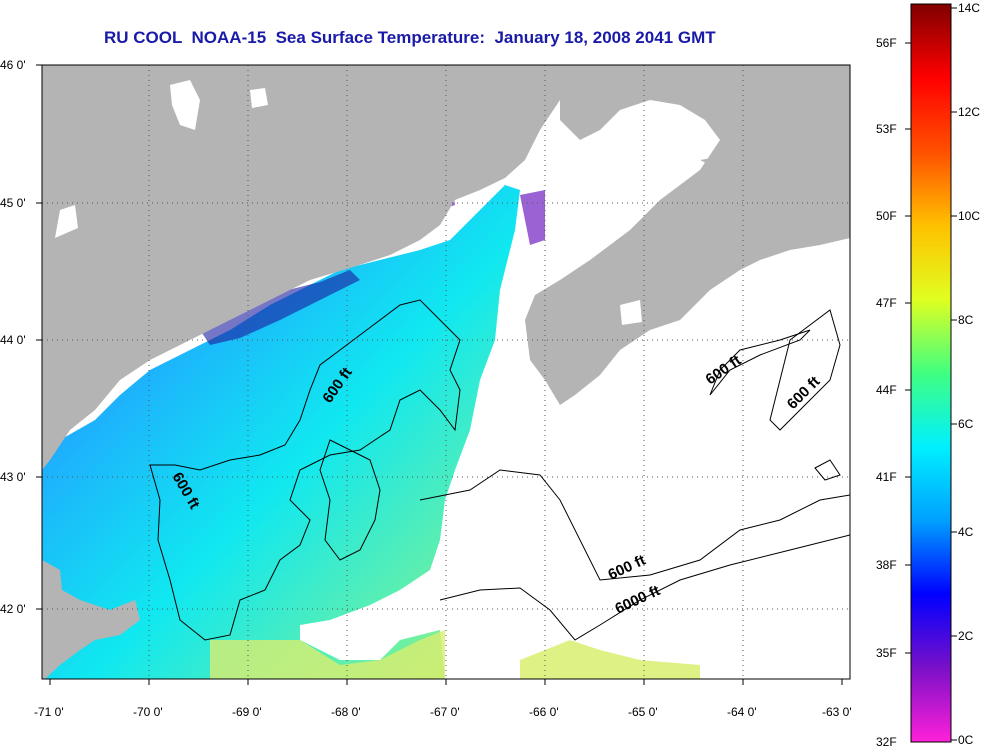 This screenshot has height=754, width=984. I want to click on x-tick-label: -71 0', so click(49, 712).